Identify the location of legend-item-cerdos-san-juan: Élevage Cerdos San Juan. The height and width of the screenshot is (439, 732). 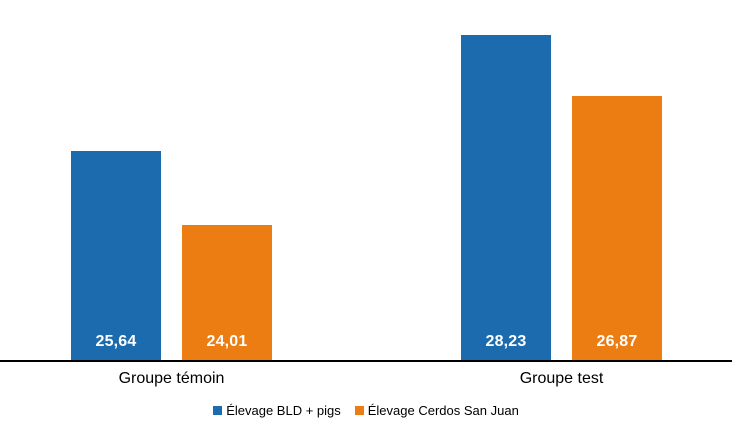
(436, 410).